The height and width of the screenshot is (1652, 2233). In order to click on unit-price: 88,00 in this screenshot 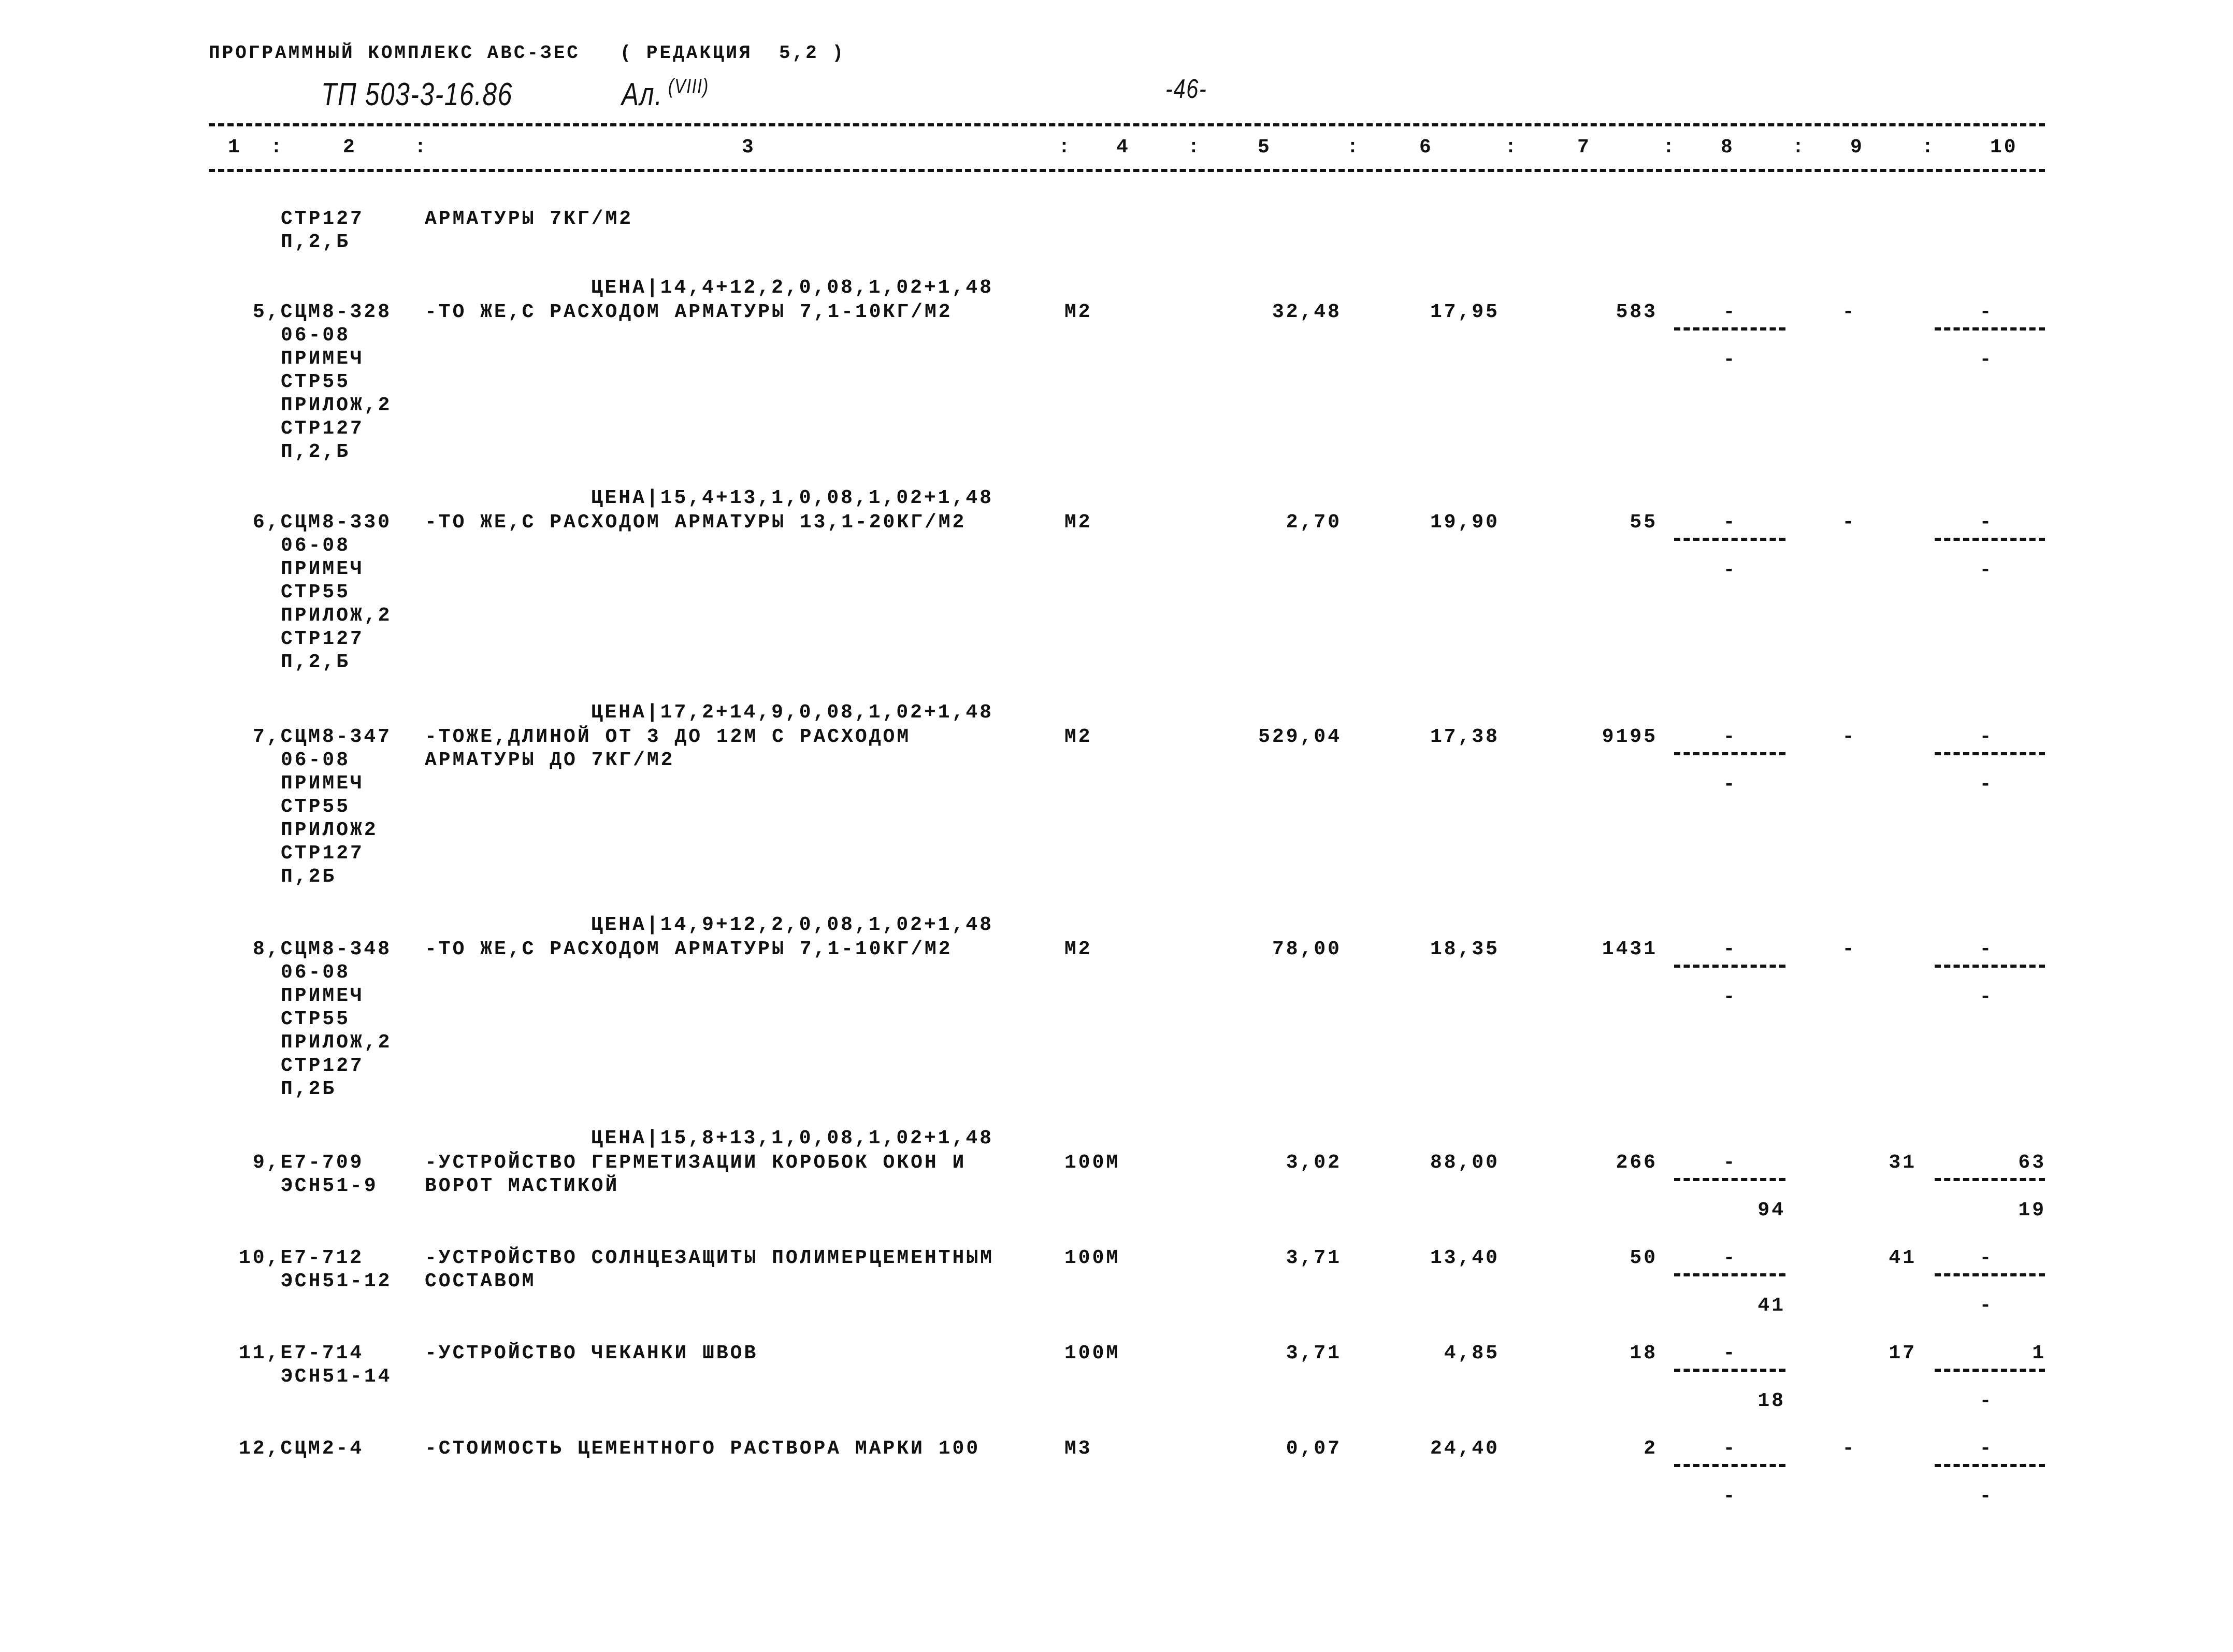, I will do `click(1465, 1163)`.